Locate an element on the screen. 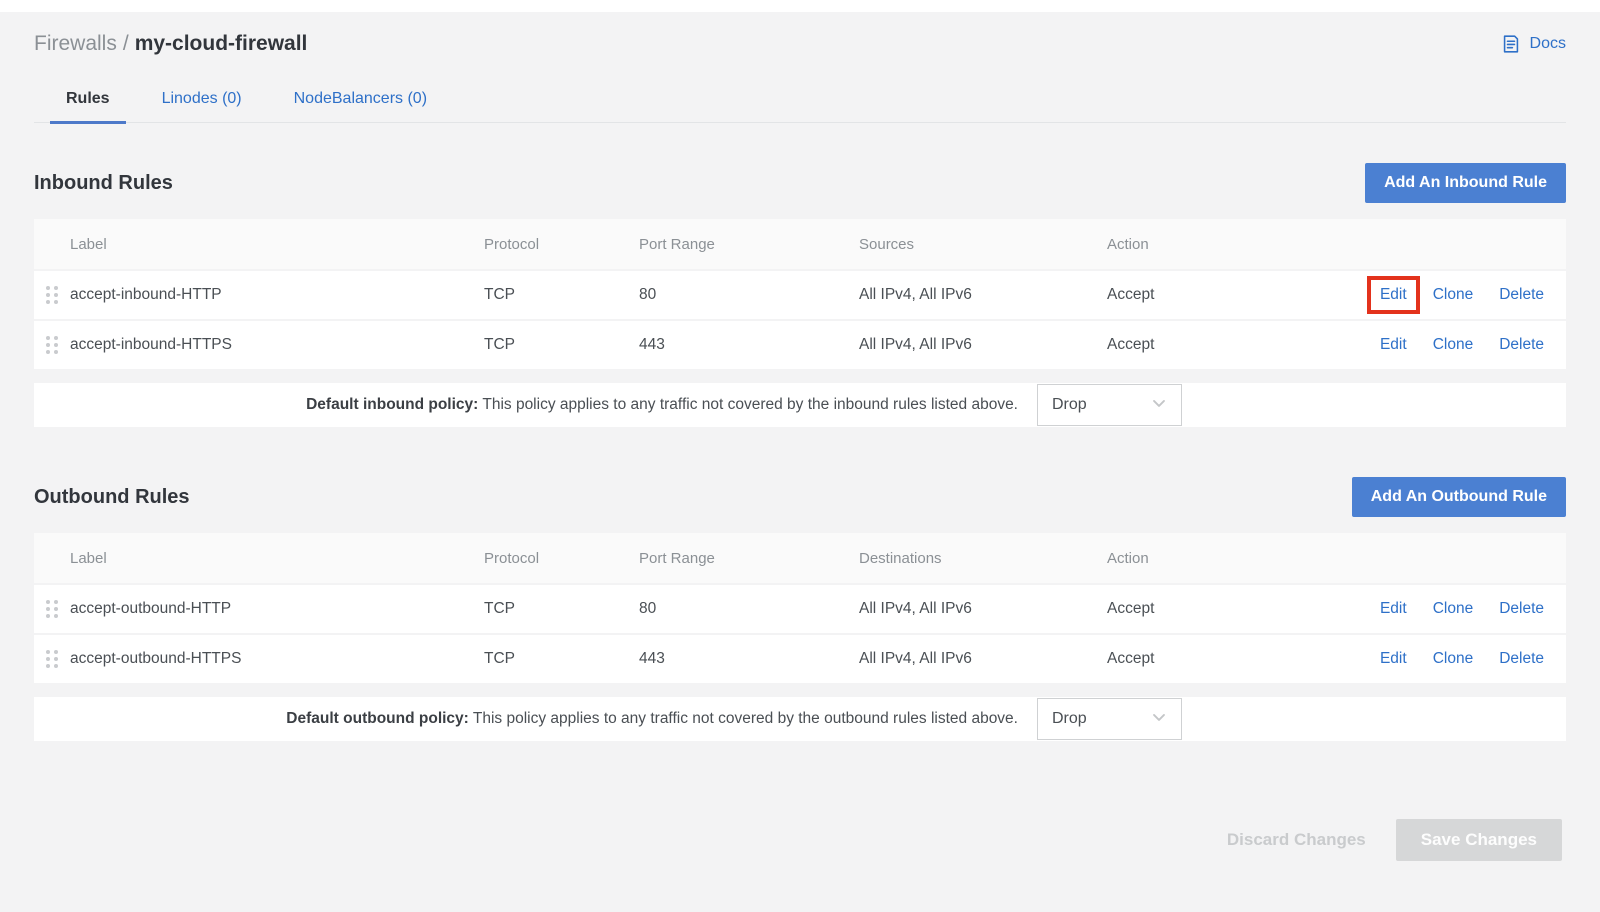  tab-bar: Rules Linodes (0) NodeBalancers (0) is located at coordinates (800, 102).